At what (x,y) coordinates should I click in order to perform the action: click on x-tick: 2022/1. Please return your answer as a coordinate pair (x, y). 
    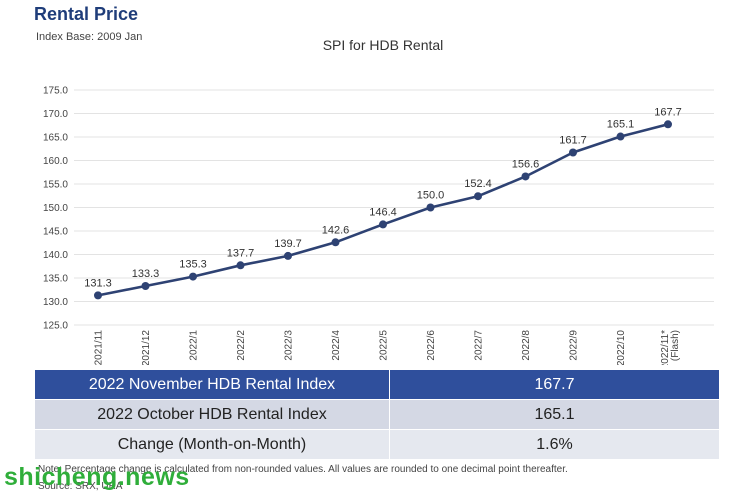
    Looking at the image, I should click on (194, 345).